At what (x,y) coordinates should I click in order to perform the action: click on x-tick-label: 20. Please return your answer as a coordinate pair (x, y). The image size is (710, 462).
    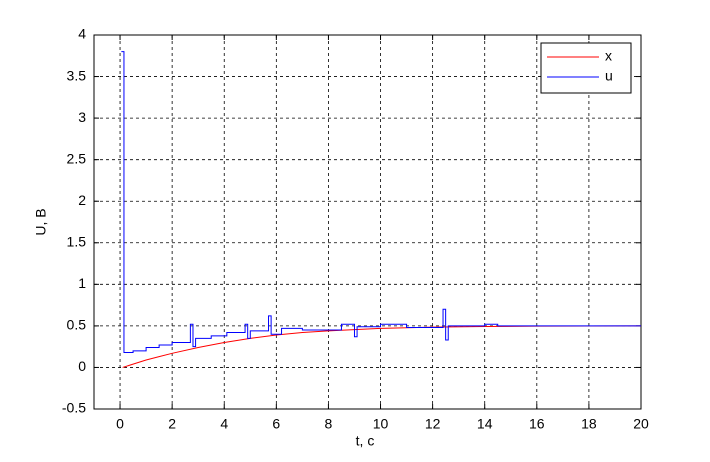
    Looking at the image, I should click on (641, 424).